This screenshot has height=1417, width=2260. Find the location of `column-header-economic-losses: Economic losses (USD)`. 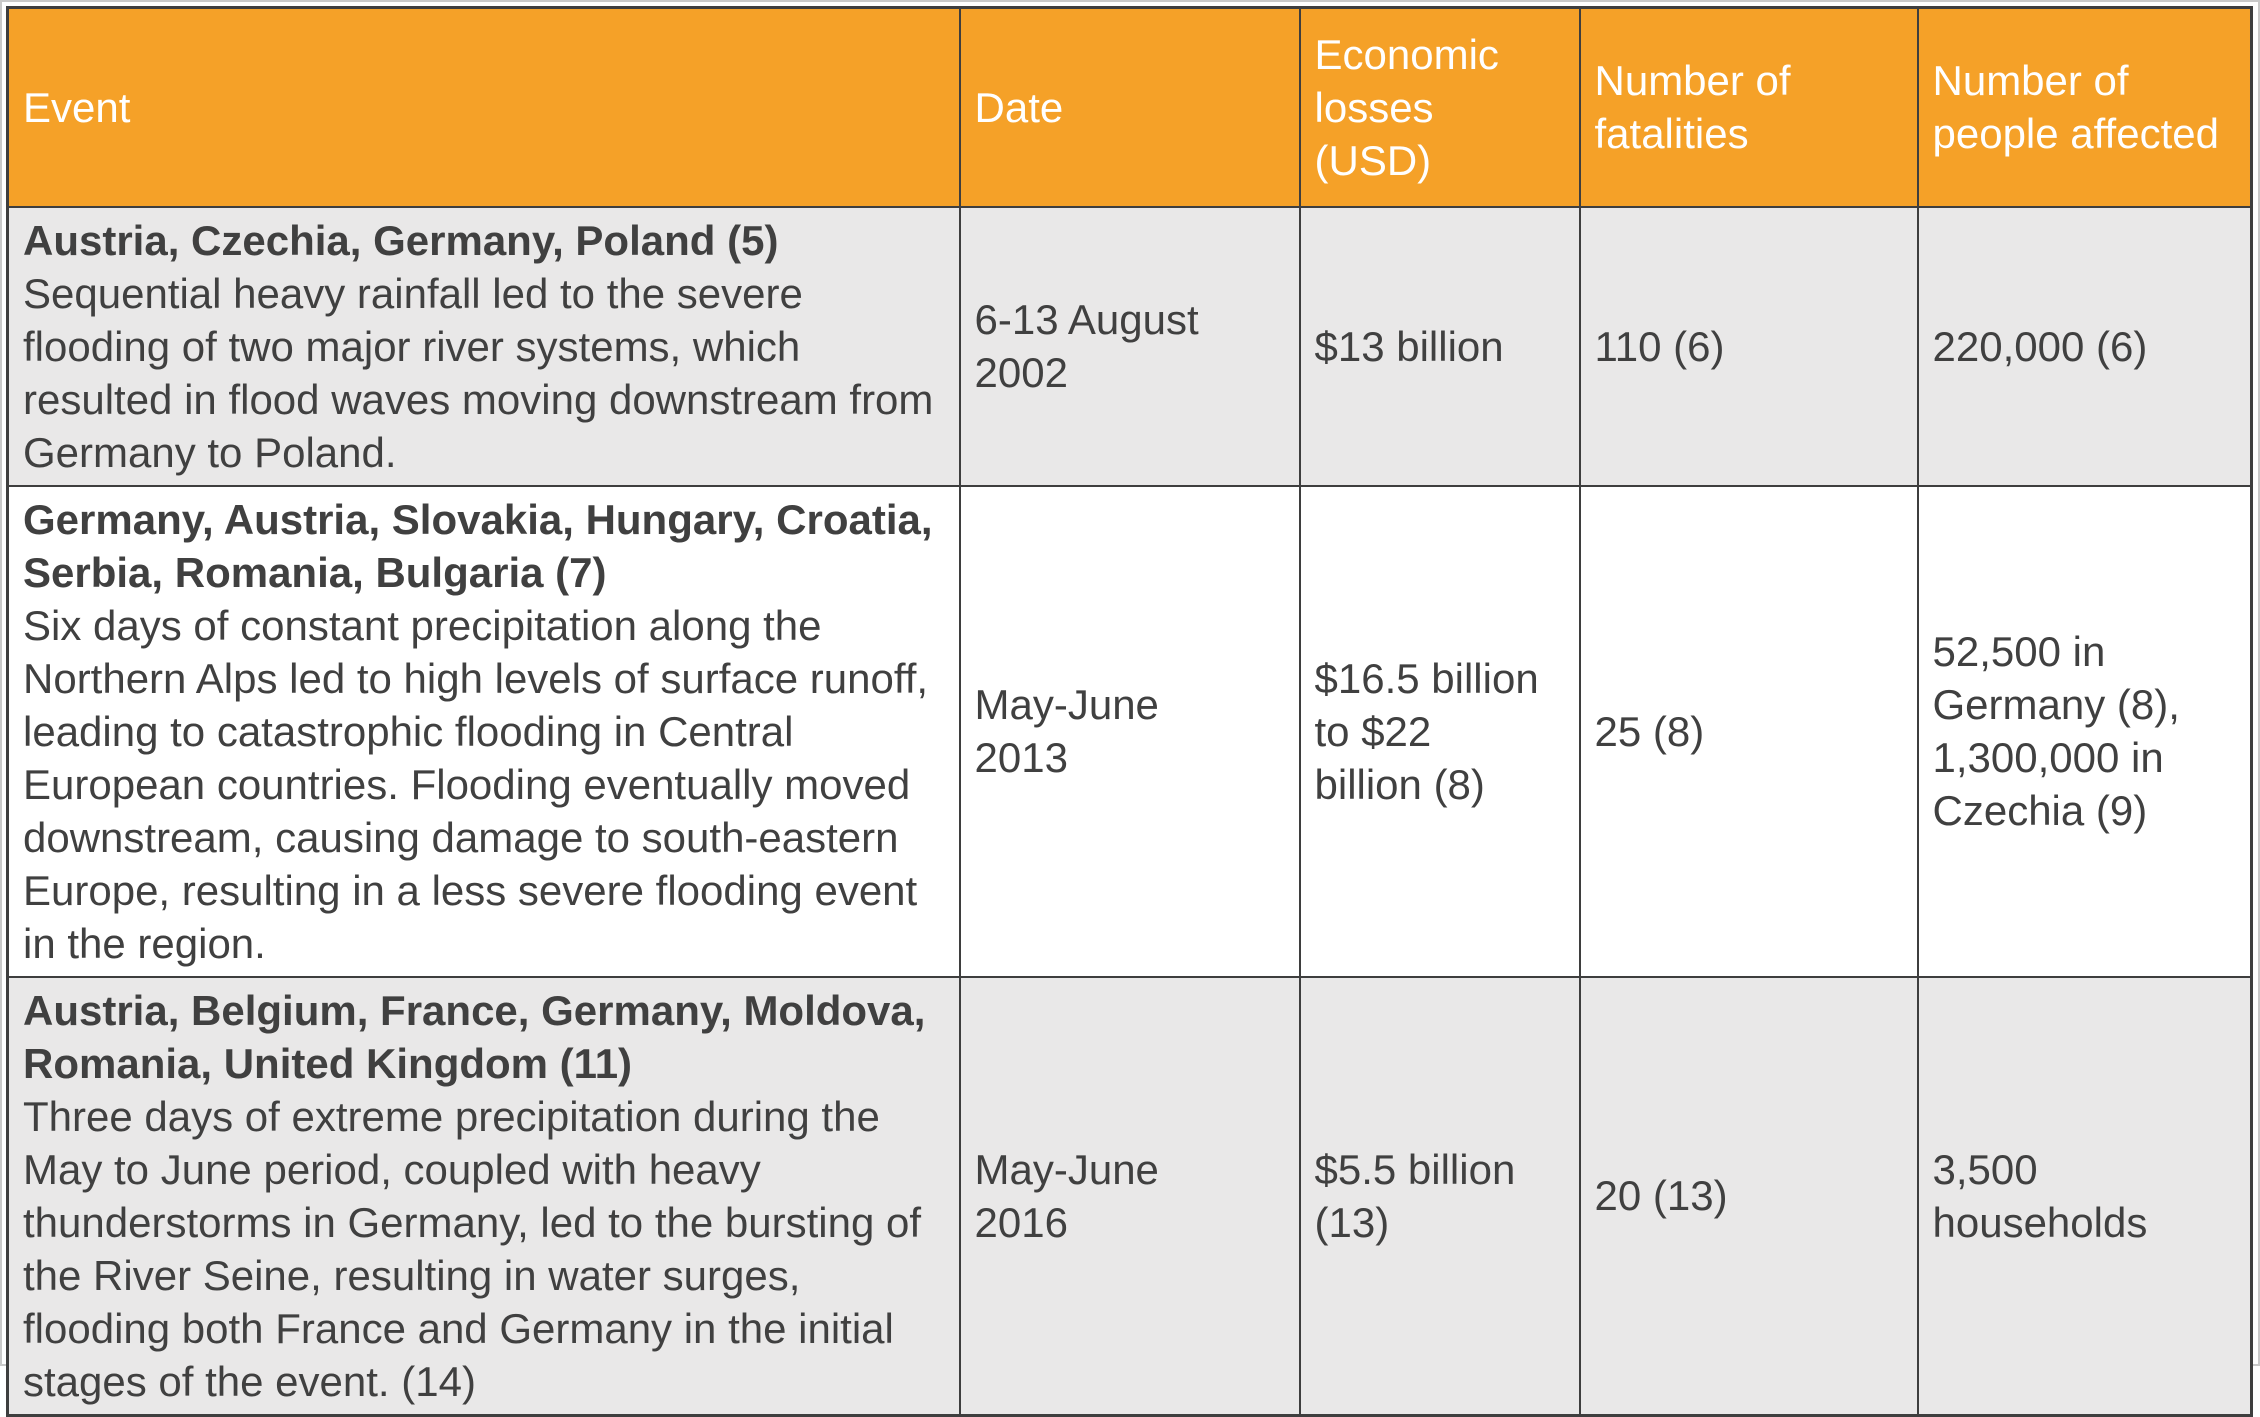

column-header-economic-losses: Economic losses (USD) is located at coordinates (1439, 107).